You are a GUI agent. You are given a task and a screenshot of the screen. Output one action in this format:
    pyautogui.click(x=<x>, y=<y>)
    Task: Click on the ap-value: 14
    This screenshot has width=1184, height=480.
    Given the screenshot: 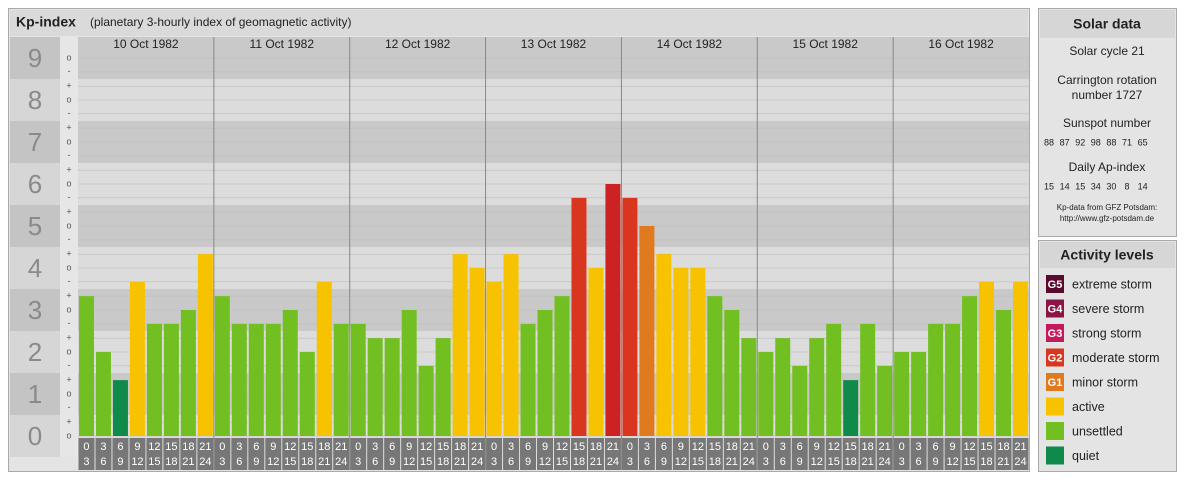 What is the action you would take?
    pyautogui.click(x=1143, y=186)
    